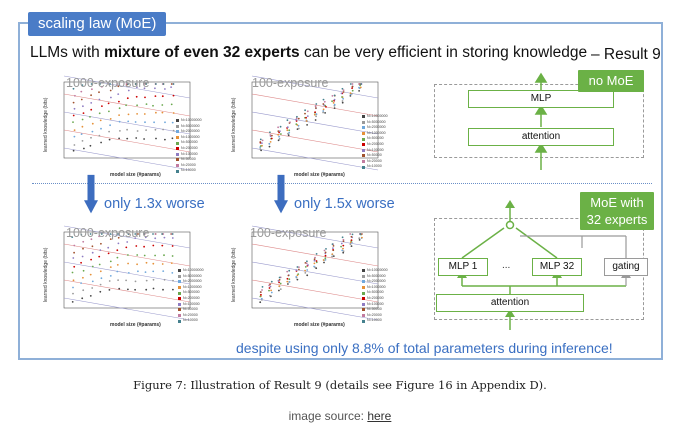 This screenshot has width=680, height=428. I want to click on legend-label: N=20000, so click(374, 160).